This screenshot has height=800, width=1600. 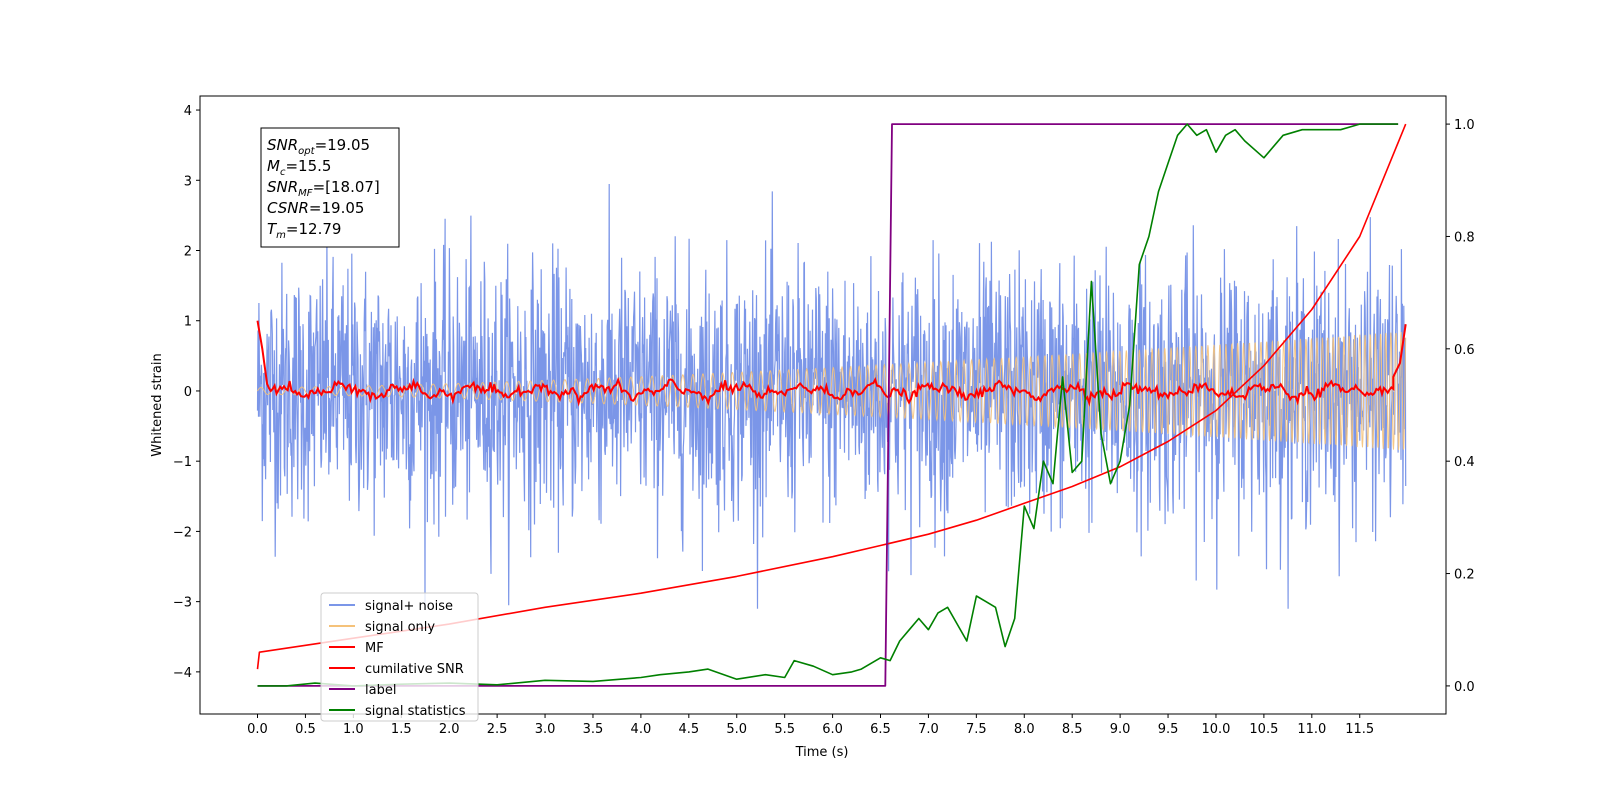 I want to click on x-tick-label: 0.5, so click(x=305, y=729).